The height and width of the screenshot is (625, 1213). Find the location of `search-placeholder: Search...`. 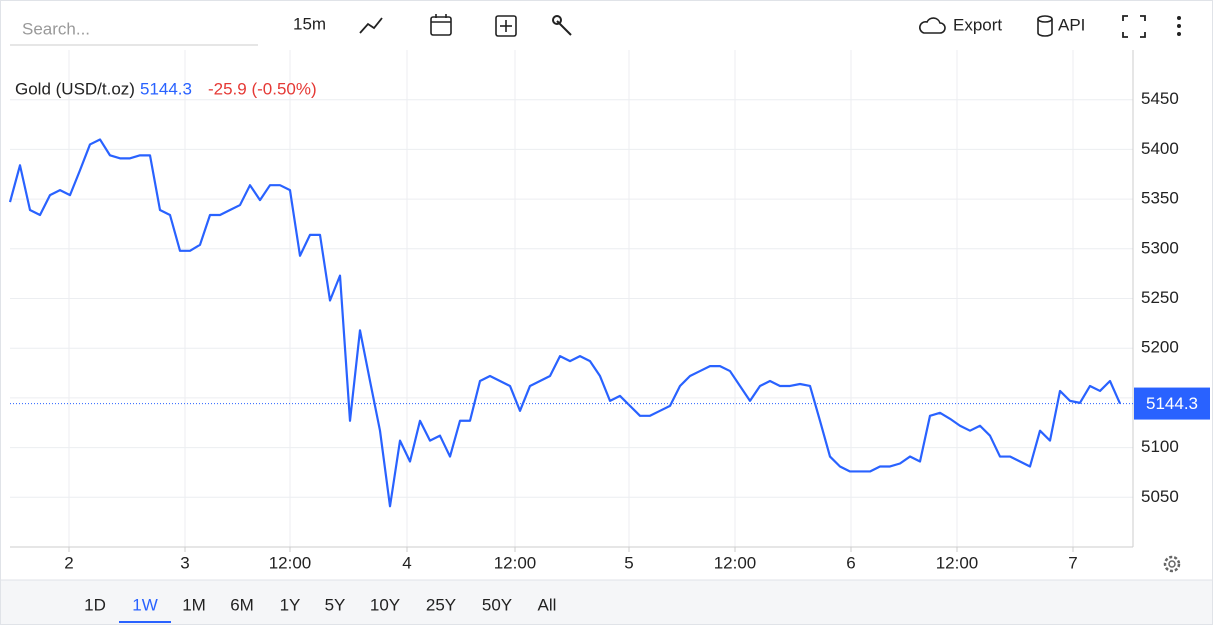

search-placeholder: Search... is located at coordinates (56, 28).